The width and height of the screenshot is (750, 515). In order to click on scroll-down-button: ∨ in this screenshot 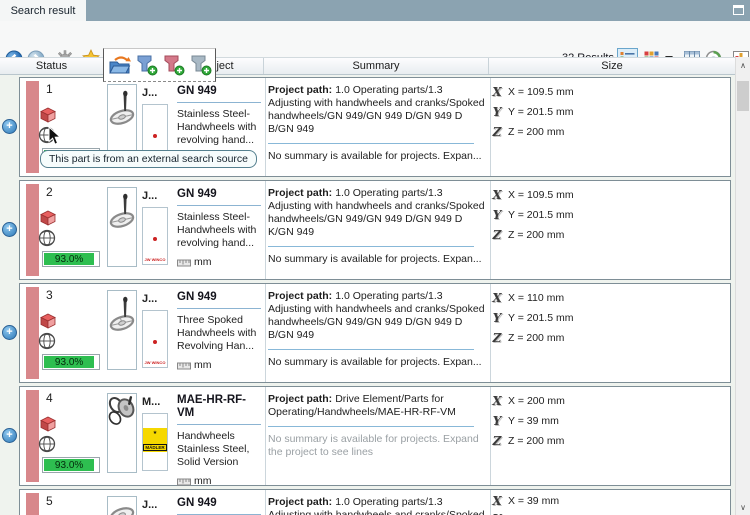, I will do `click(743, 507)`.